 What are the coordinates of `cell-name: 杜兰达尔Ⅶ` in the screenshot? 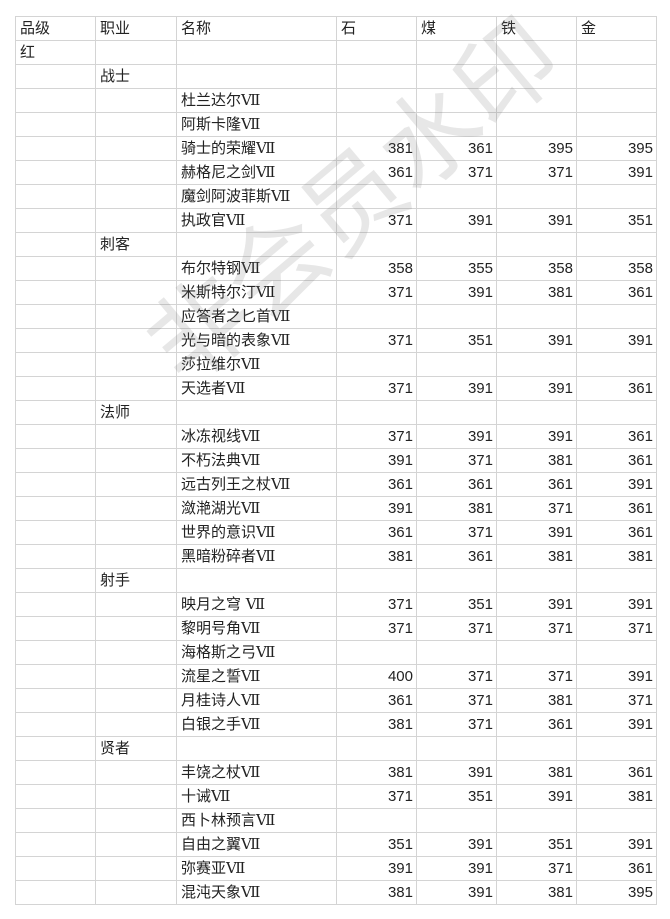 It's located at (256, 100).